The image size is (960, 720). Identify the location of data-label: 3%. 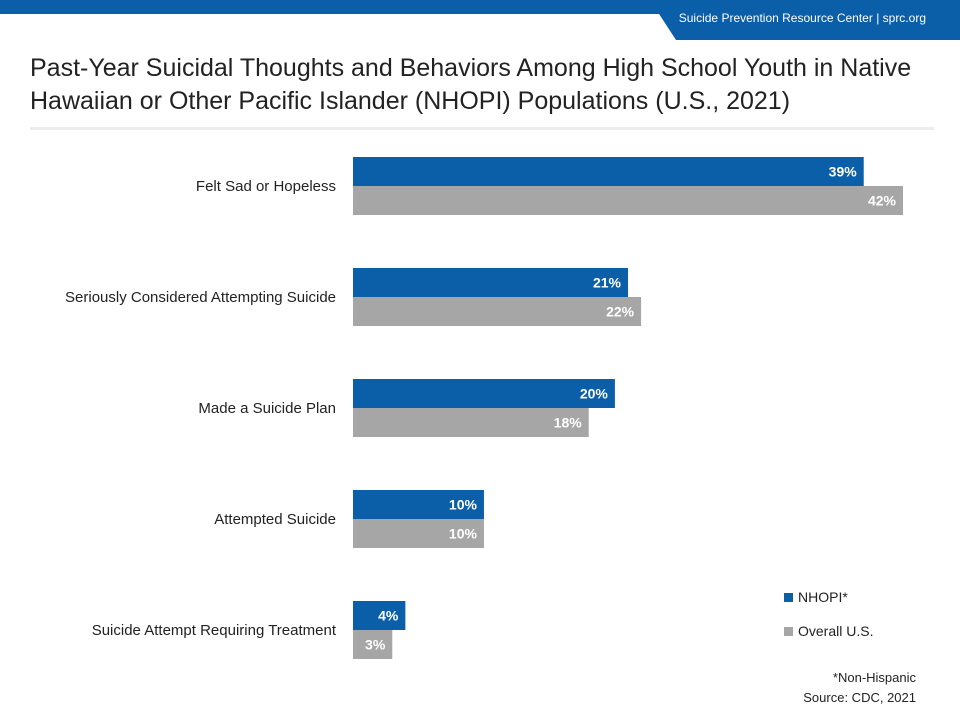
(375, 645).